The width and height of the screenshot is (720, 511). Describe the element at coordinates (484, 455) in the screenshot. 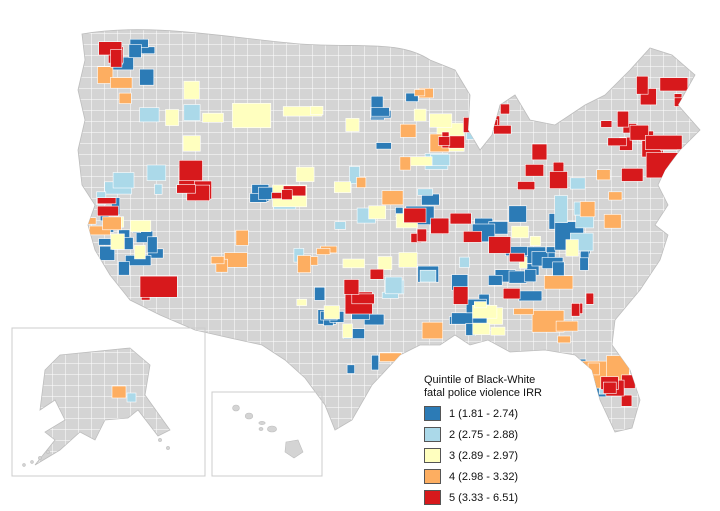

I see `legend-label-quintile-3: 3 (2.89 - 2.97)` at that location.